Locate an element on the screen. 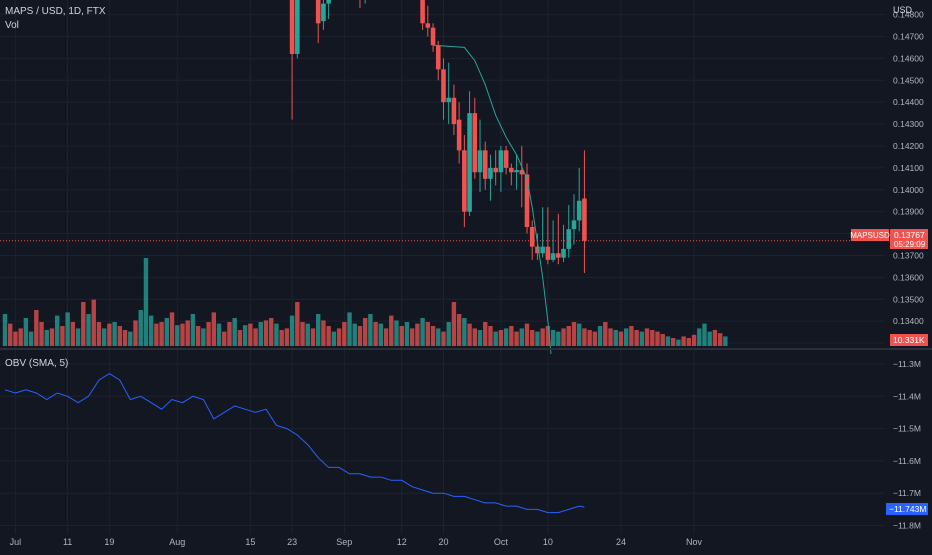  price-tick-label: 0.14400 is located at coordinates (908, 102).